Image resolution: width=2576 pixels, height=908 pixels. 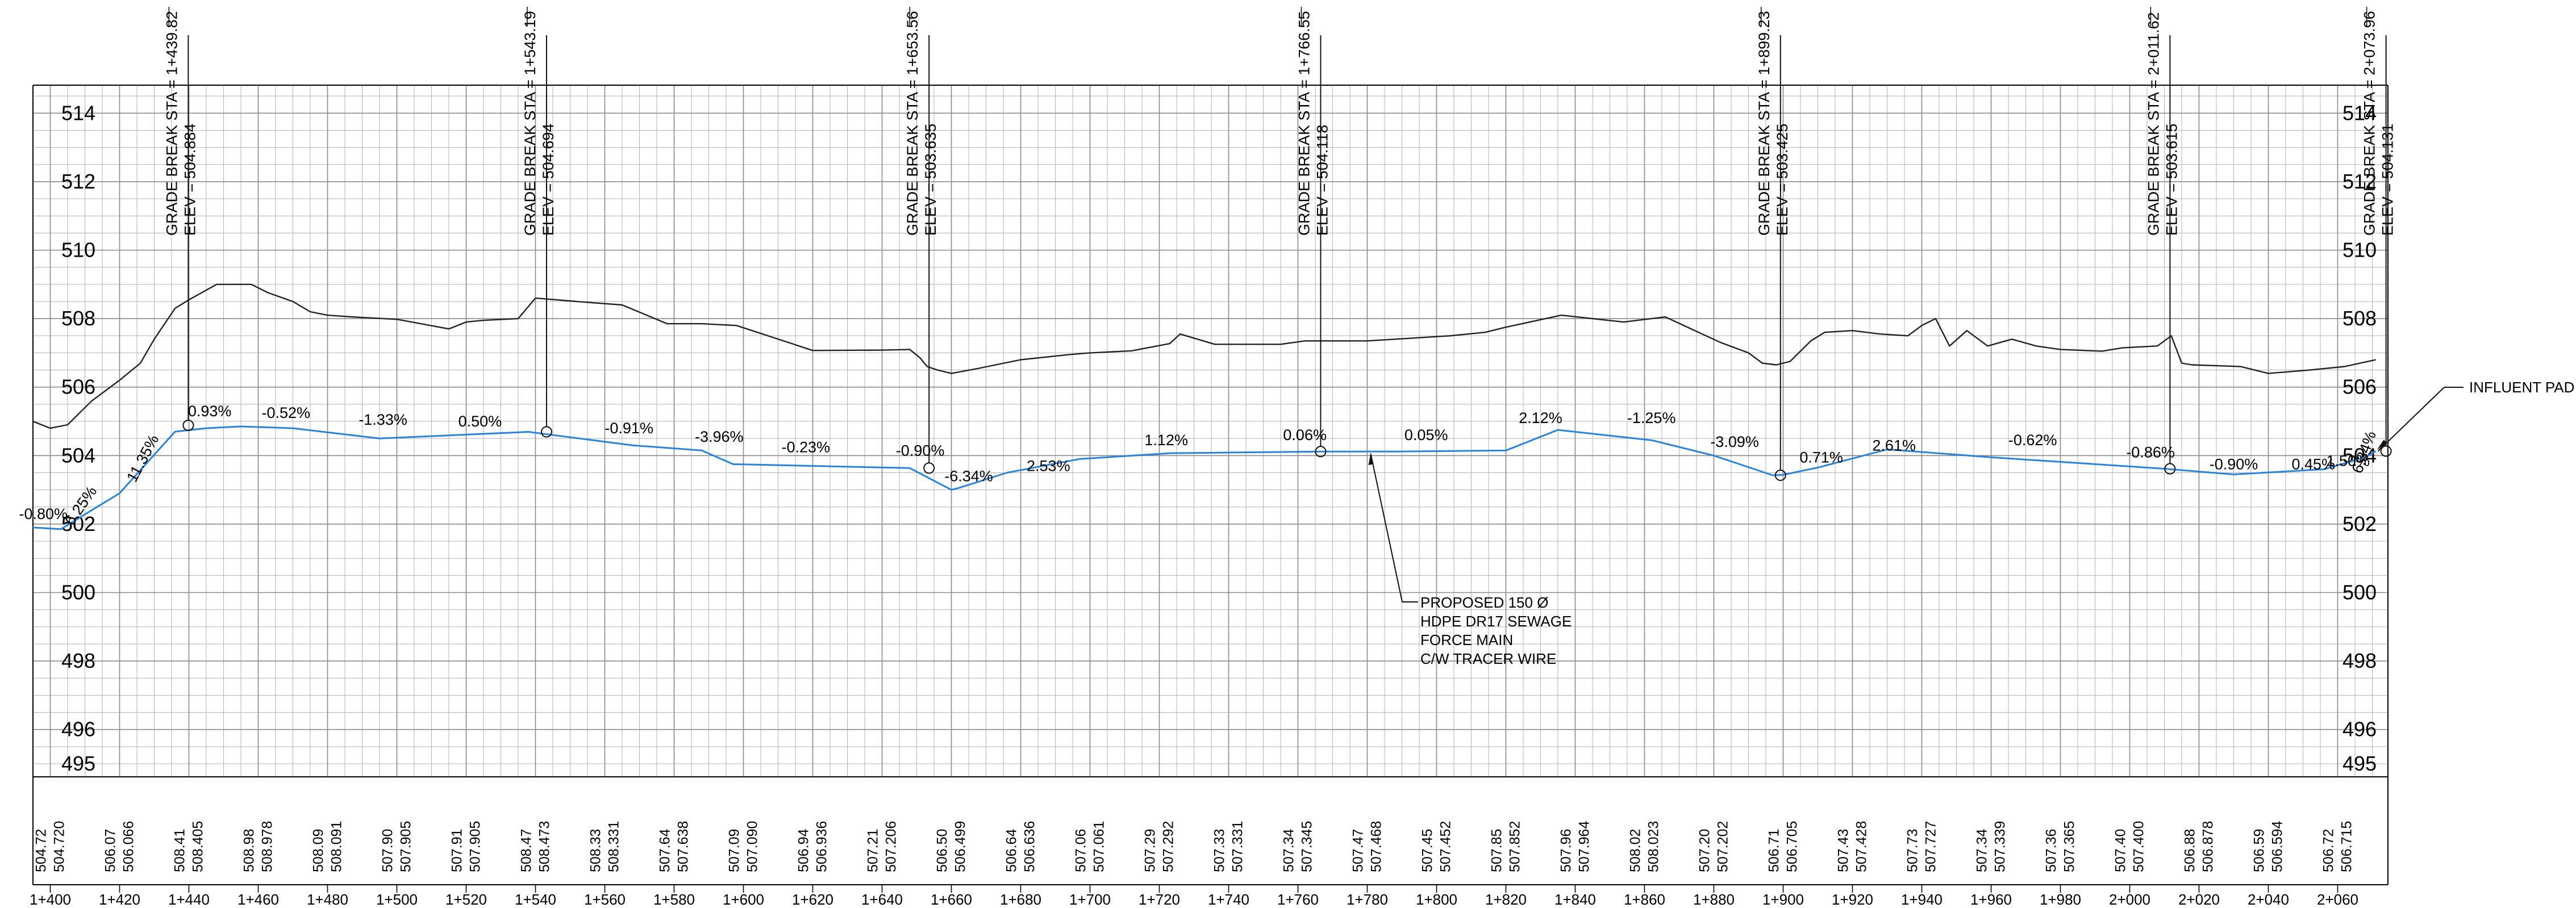 What do you see at coordinates (1298, 857) in the screenshot?
I see `table-column: 507.34 507.345` at bounding box center [1298, 857].